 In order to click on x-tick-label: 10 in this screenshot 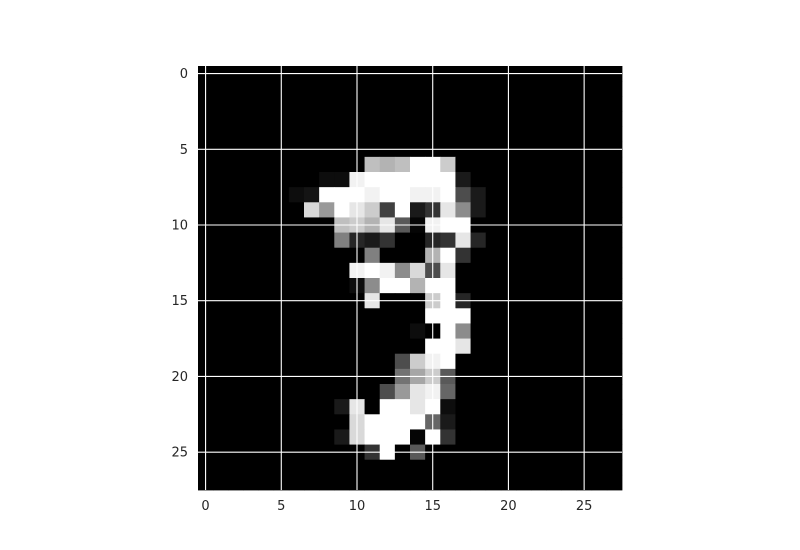, I will do `click(357, 506)`.